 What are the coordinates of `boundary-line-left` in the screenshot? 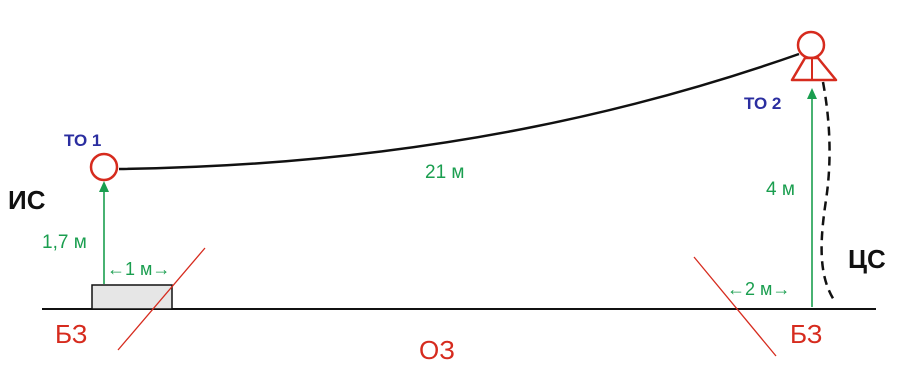 It's located at (161, 299).